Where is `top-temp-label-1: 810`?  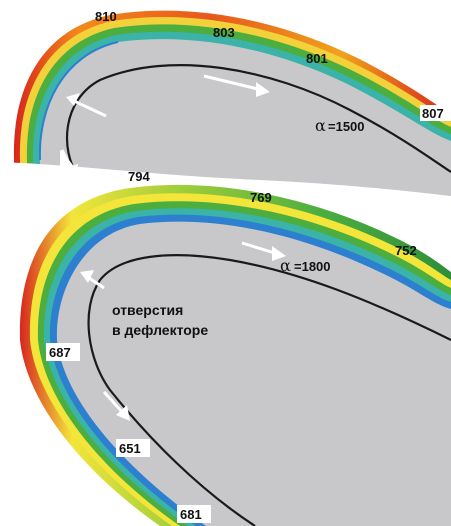
top-temp-label-1: 810 is located at coordinates (106, 16).